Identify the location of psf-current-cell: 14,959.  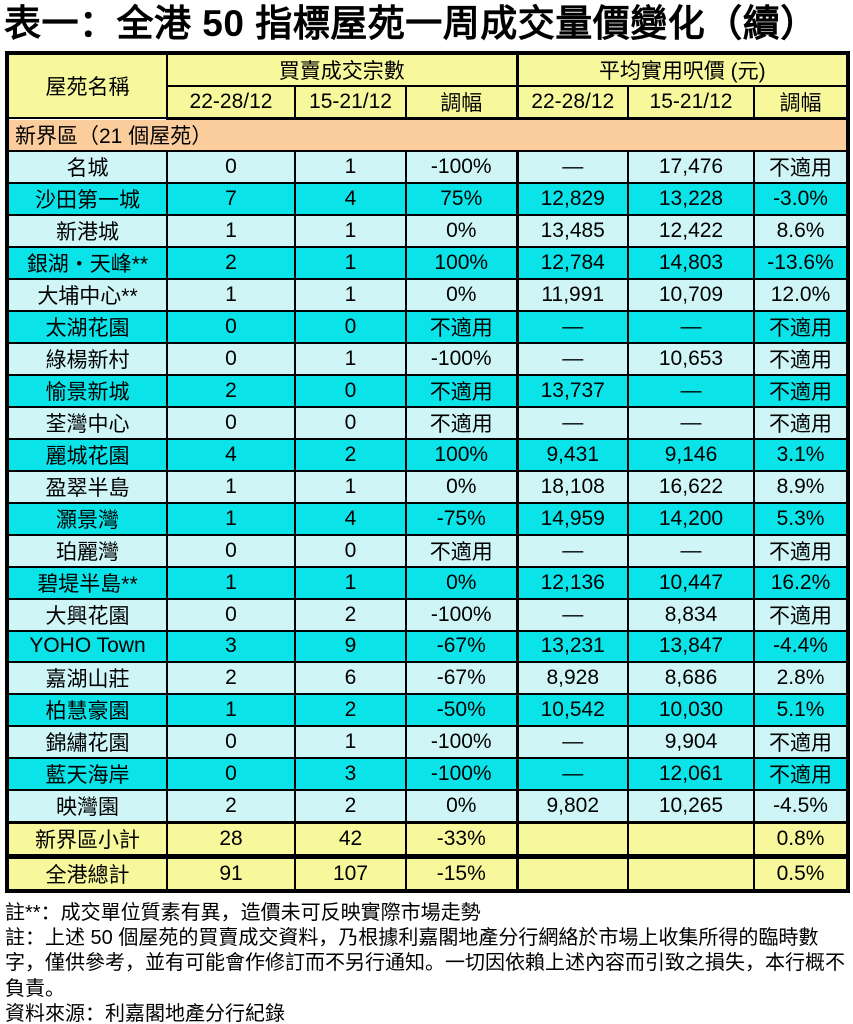
(572, 518).